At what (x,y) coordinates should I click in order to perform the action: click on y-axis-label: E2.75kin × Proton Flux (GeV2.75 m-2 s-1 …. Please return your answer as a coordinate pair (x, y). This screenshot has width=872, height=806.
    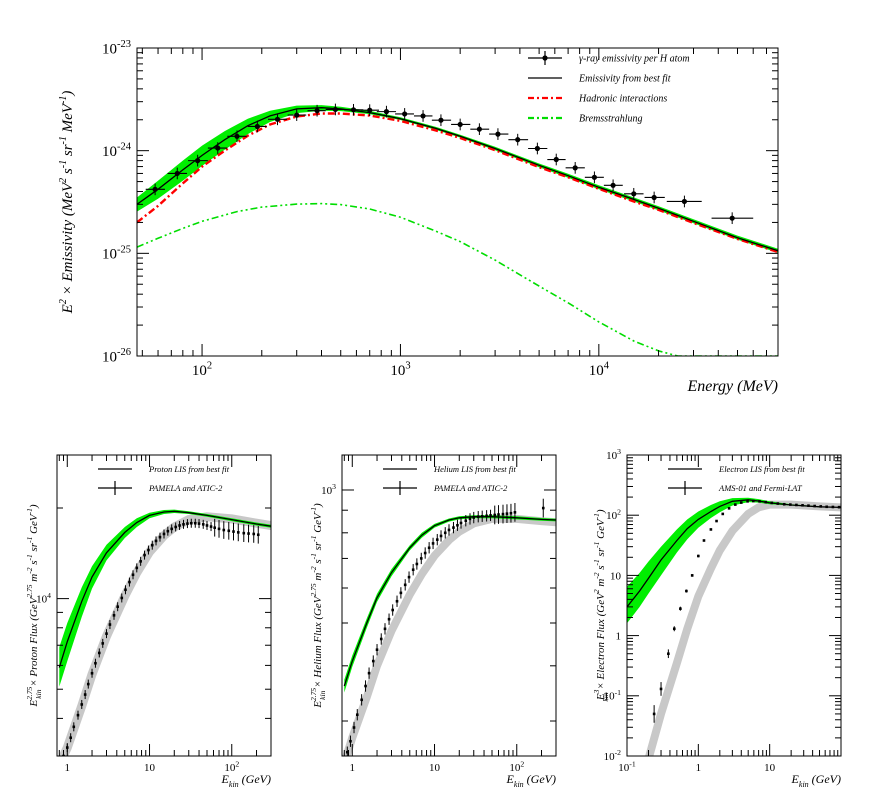
    Looking at the image, I should click on (34, 605).